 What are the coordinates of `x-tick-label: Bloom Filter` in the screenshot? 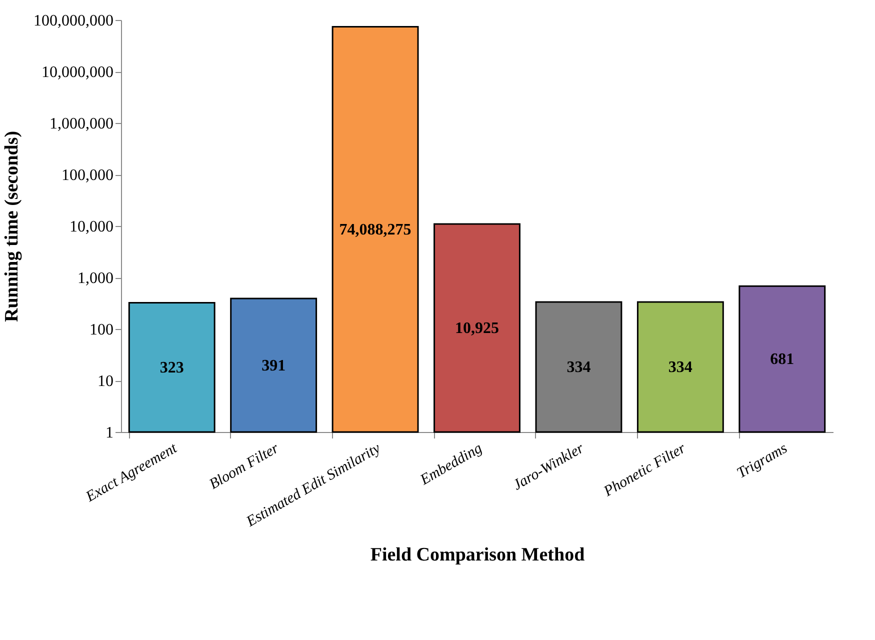 It's located at (244, 466).